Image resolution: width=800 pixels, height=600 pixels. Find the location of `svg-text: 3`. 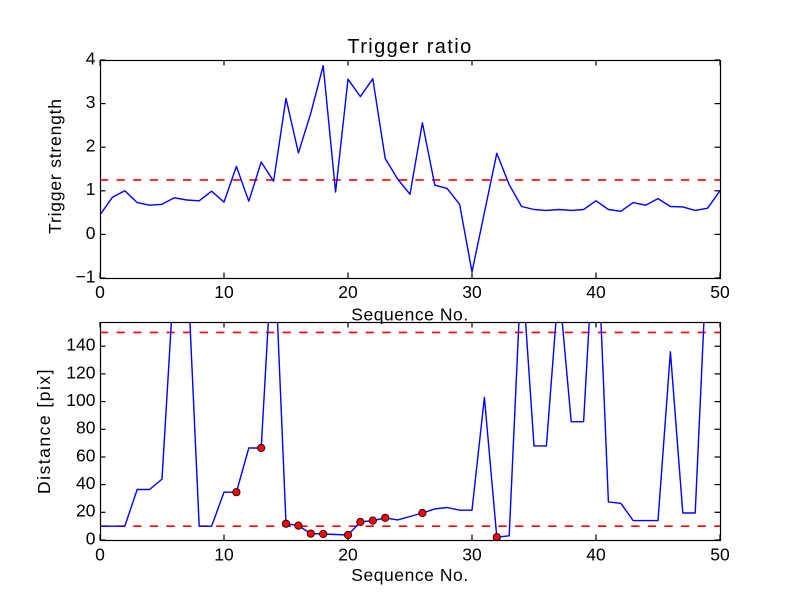

svg-text: 3 is located at coordinates (91, 102).